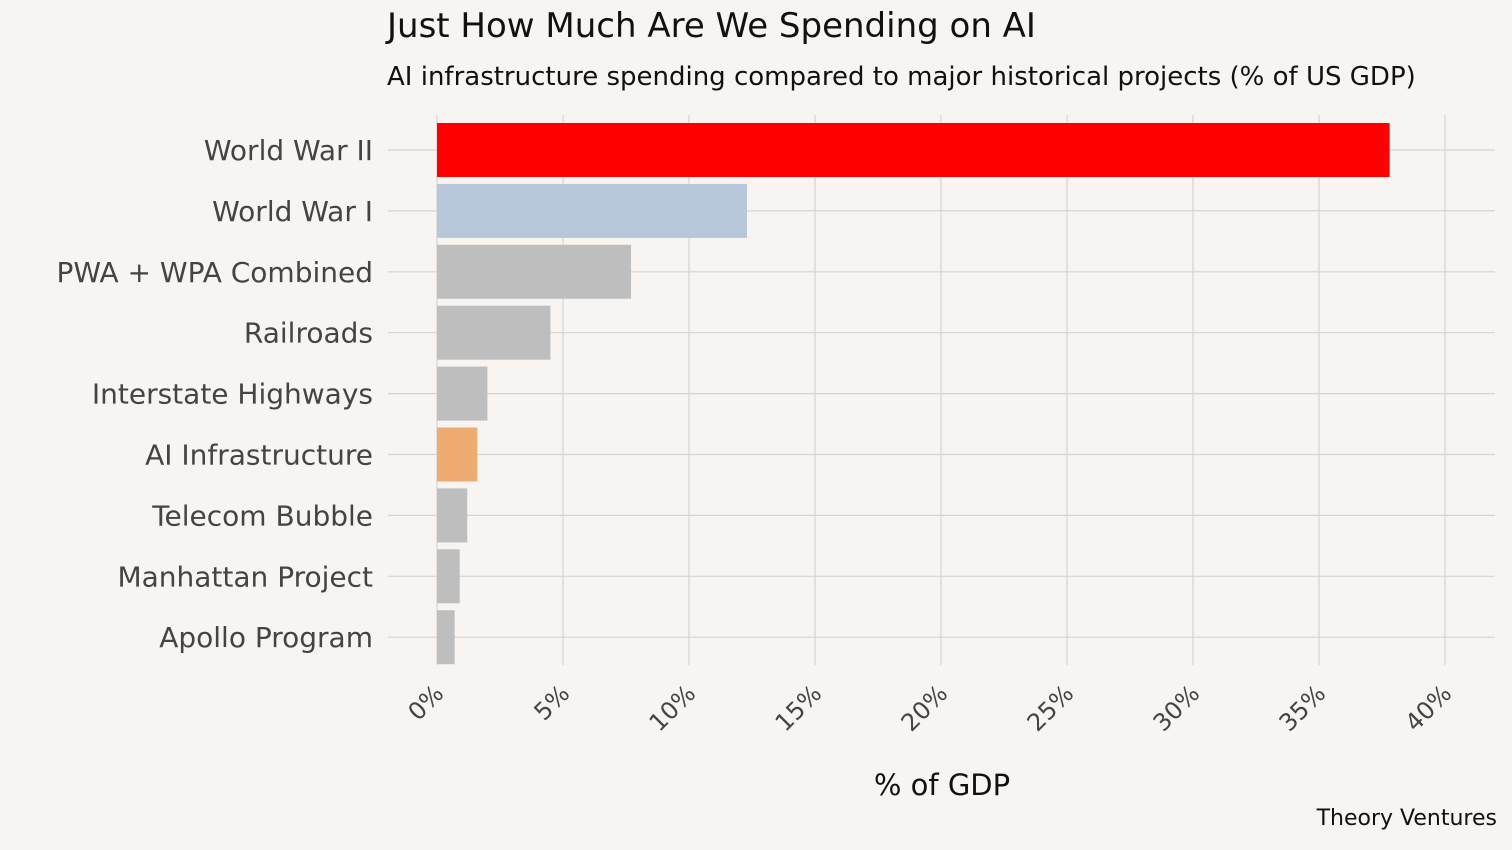 This screenshot has height=850, width=1512. What do you see at coordinates (245, 576) in the screenshot?
I see `y-tick-label: Manhattan Project` at bounding box center [245, 576].